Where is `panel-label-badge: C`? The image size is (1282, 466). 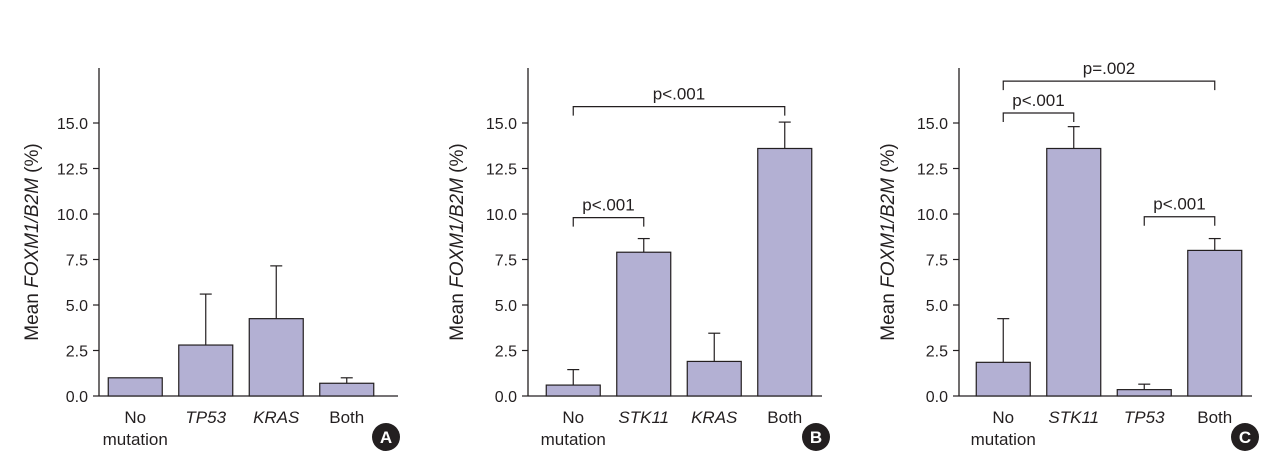
panel-label-badge: C is located at coordinates (1245, 437).